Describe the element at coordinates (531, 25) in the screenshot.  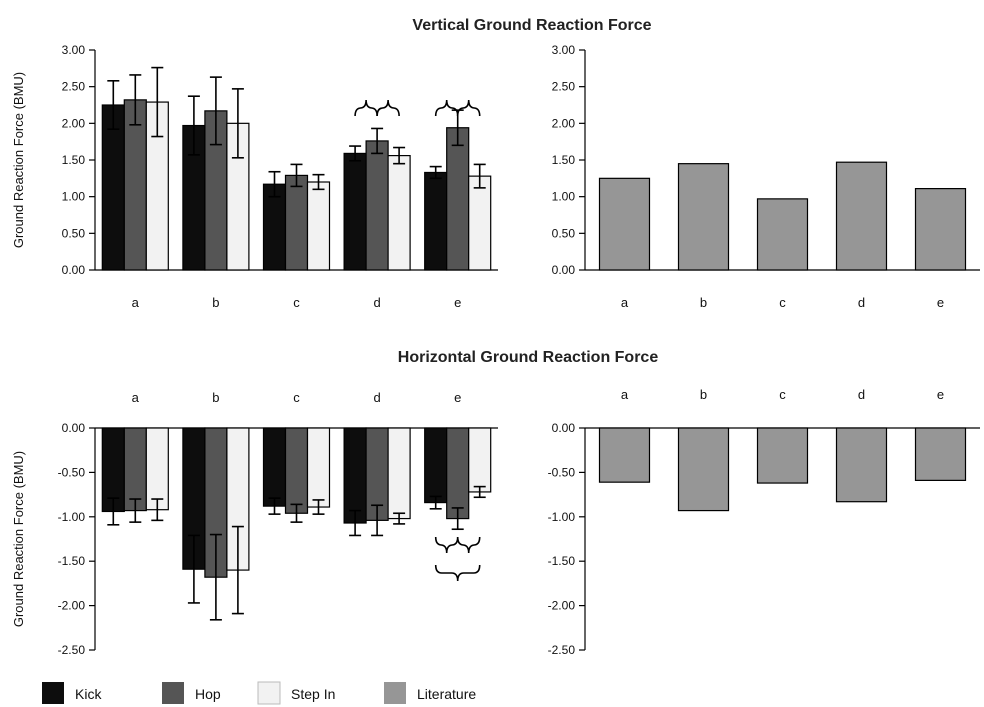
I see `vertical-title: Vertical Ground Reaction Force` at that location.